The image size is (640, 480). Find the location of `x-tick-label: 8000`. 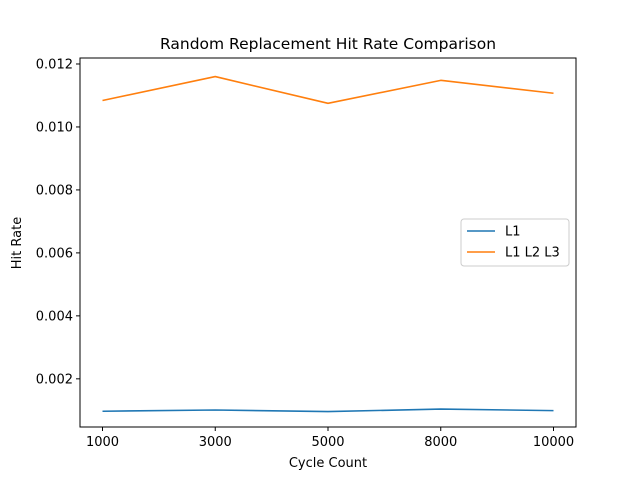

x-tick-label: 8000 is located at coordinates (440, 442).